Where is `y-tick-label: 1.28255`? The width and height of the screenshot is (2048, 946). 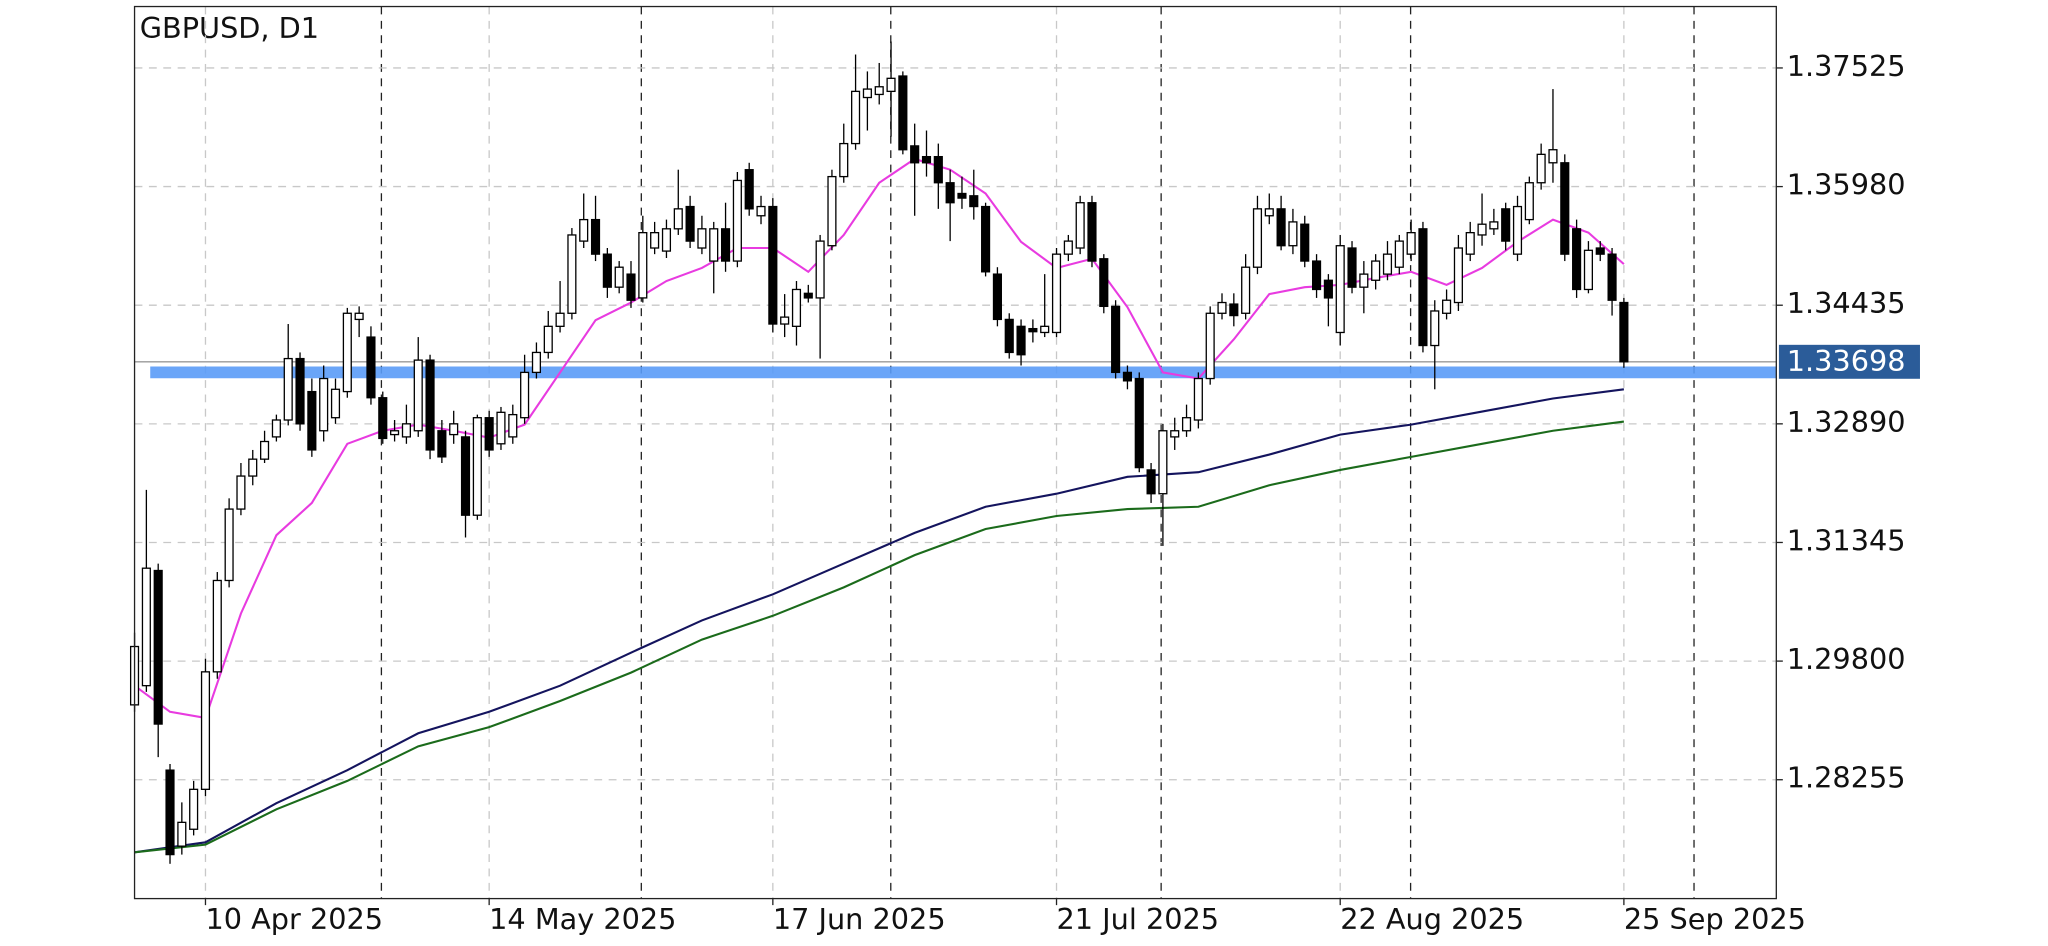 y-tick-label: 1.28255 is located at coordinates (1846, 778).